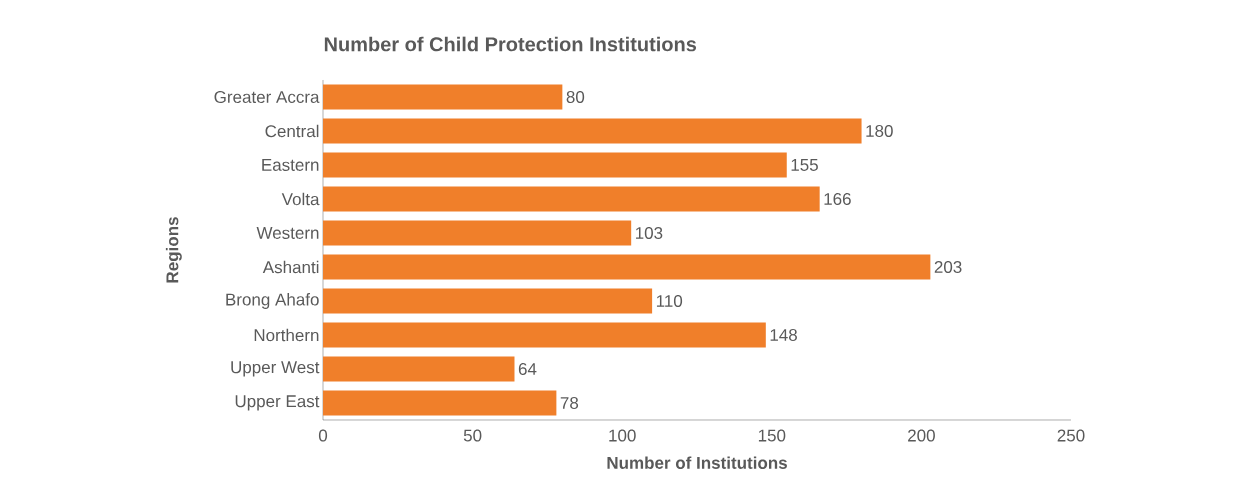  I want to click on data-label: 203, so click(948, 267).